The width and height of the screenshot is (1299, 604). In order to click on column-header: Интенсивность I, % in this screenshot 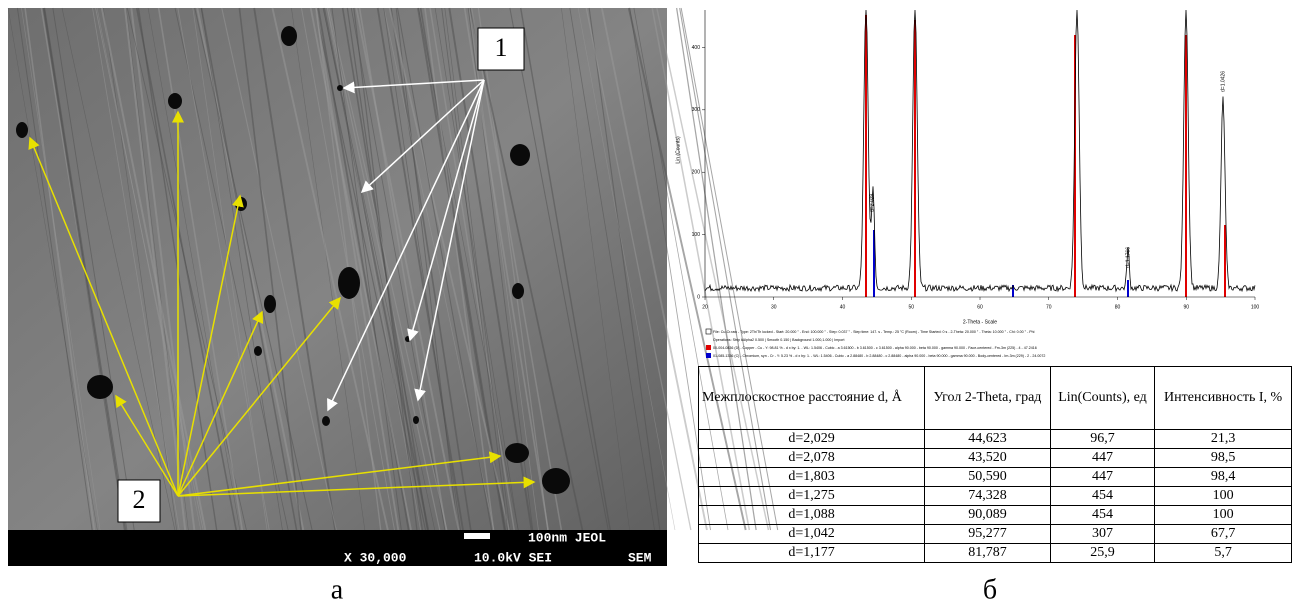, I will do `click(1223, 398)`.